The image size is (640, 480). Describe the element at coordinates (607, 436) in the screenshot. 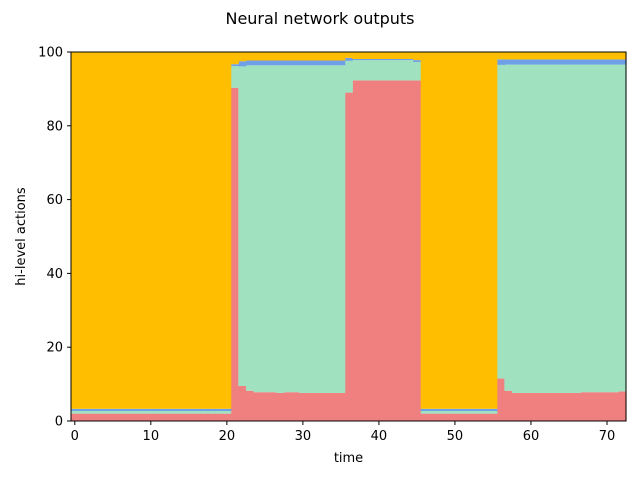

I see `x-tick-label: 70` at that location.